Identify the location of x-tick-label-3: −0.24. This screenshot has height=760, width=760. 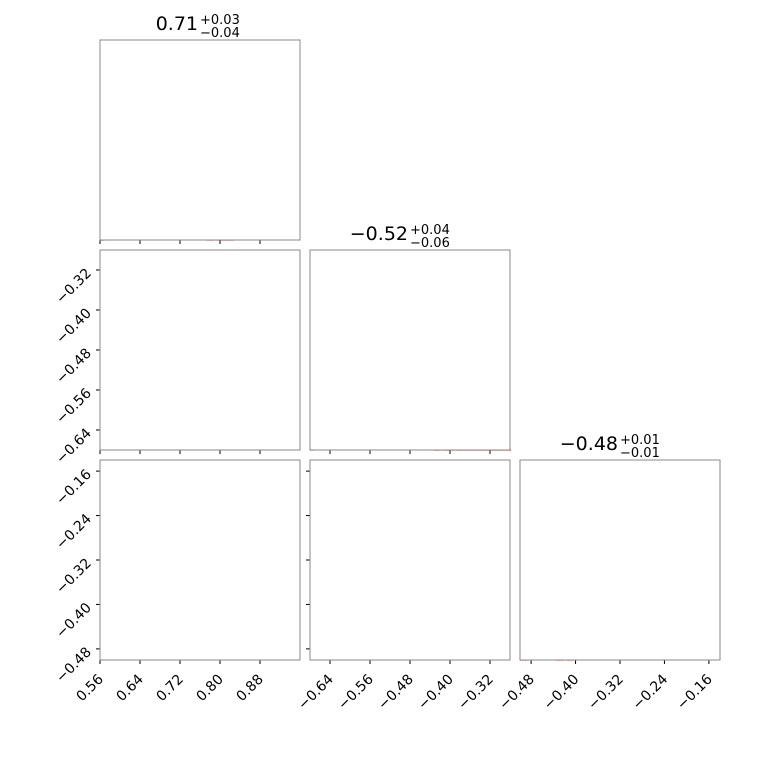
(651, 692).